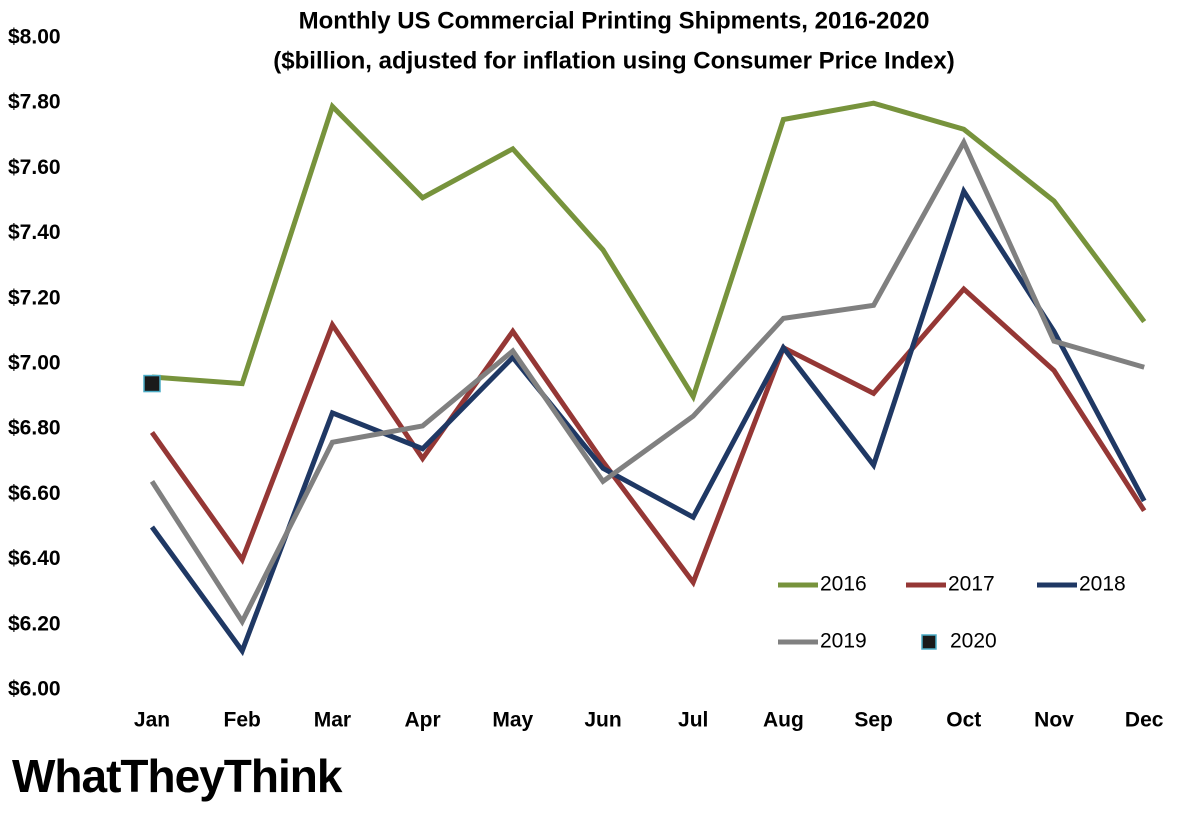 The height and width of the screenshot is (816, 1200). Describe the element at coordinates (34, 297) in the screenshot. I see `y-tick-label: $7.20` at that location.